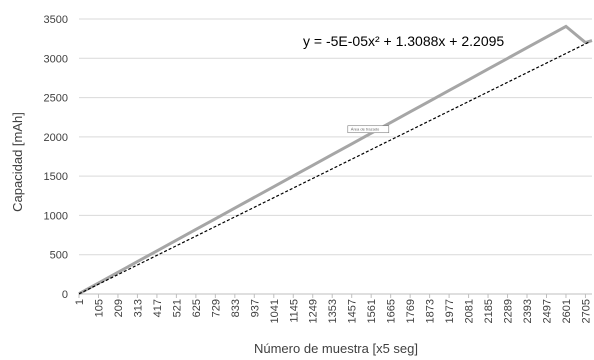 The width and height of the screenshot is (594, 360). What do you see at coordinates (528, 311) in the screenshot?
I see `x-tick-label: 2393` at bounding box center [528, 311].